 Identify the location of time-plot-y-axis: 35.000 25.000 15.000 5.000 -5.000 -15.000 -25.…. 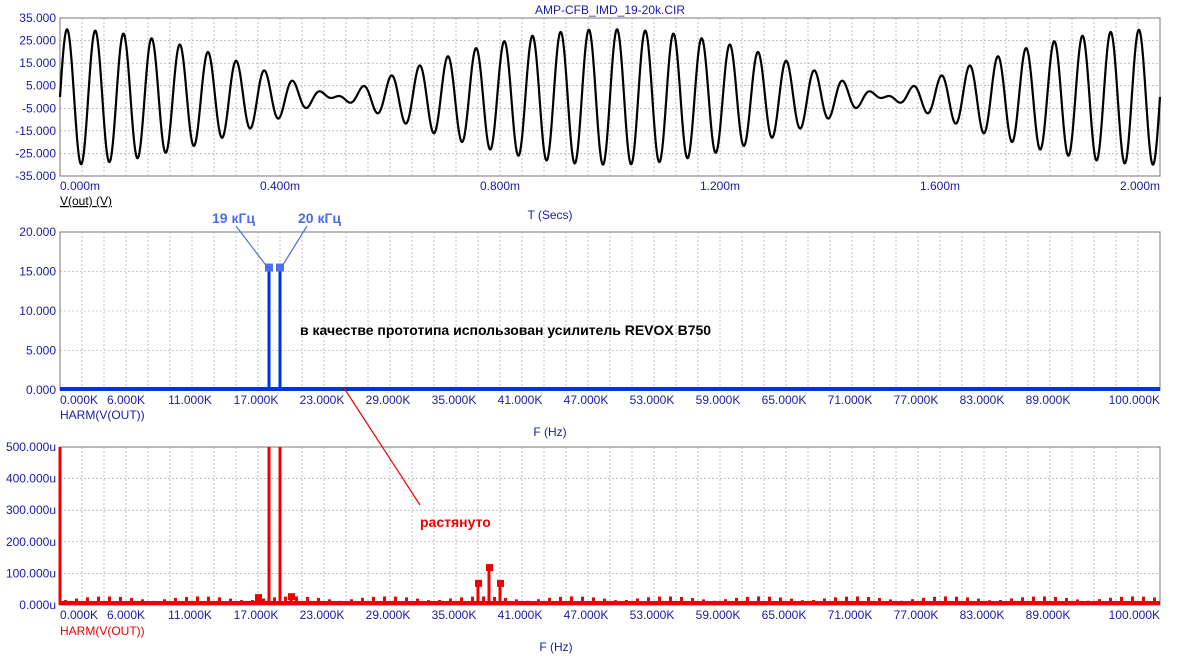
(35, 97).